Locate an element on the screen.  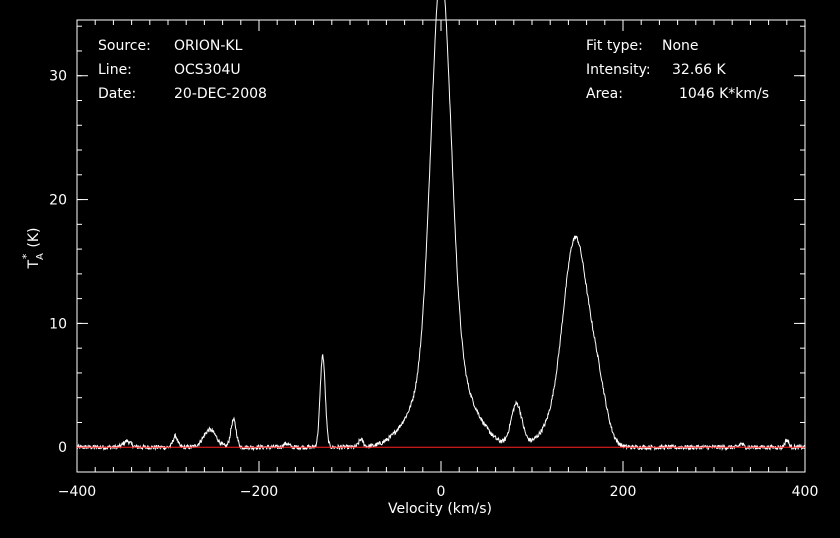
line-label: Line: is located at coordinates (115, 70).